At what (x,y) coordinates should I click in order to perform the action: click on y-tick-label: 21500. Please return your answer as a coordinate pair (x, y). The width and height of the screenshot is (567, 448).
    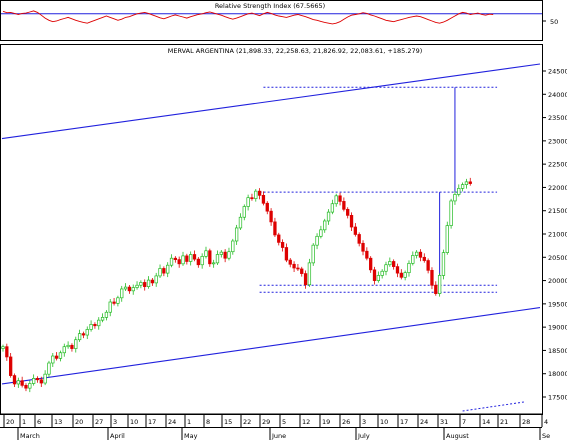
    Looking at the image, I should click on (557, 211).